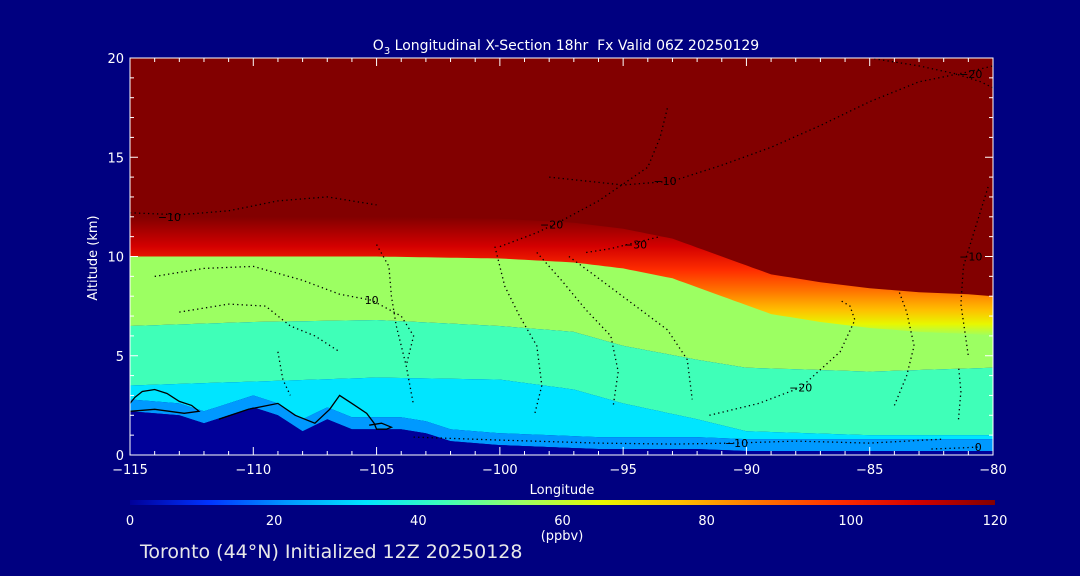 The image size is (1080, 576). I want to click on contour-label: 0, so click(978, 447).